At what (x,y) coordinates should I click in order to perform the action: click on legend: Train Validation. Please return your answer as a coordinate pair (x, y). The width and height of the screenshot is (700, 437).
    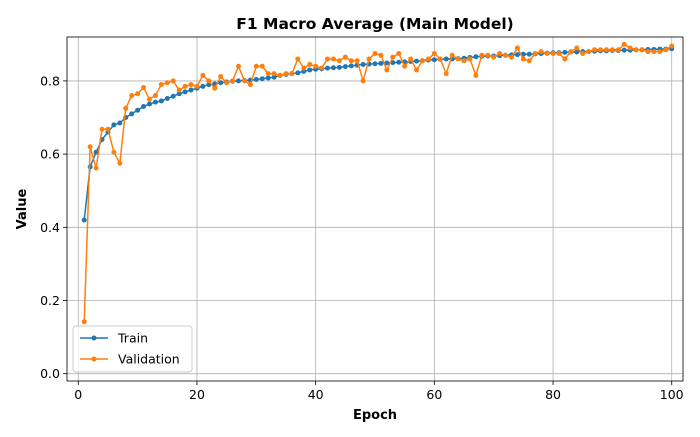
    Looking at the image, I should click on (132, 349).